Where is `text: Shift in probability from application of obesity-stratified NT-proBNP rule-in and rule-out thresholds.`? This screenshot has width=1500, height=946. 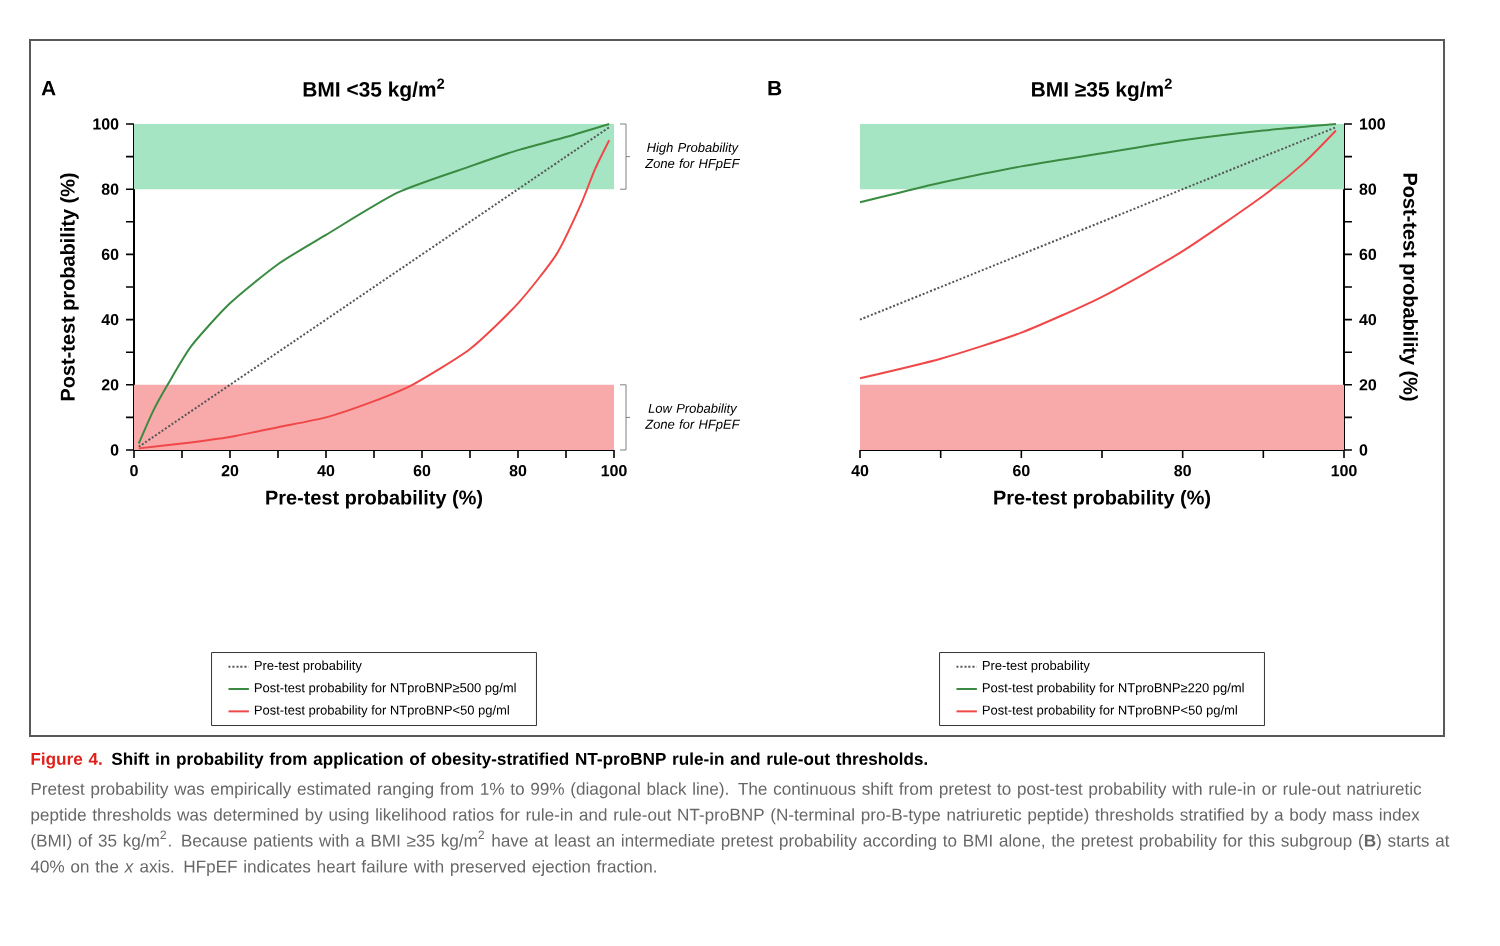 text: Shift in probability from application of obesity-stratified NT-proBNP rule-in and rule-out thresholds. is located at coordinates (519, 760).